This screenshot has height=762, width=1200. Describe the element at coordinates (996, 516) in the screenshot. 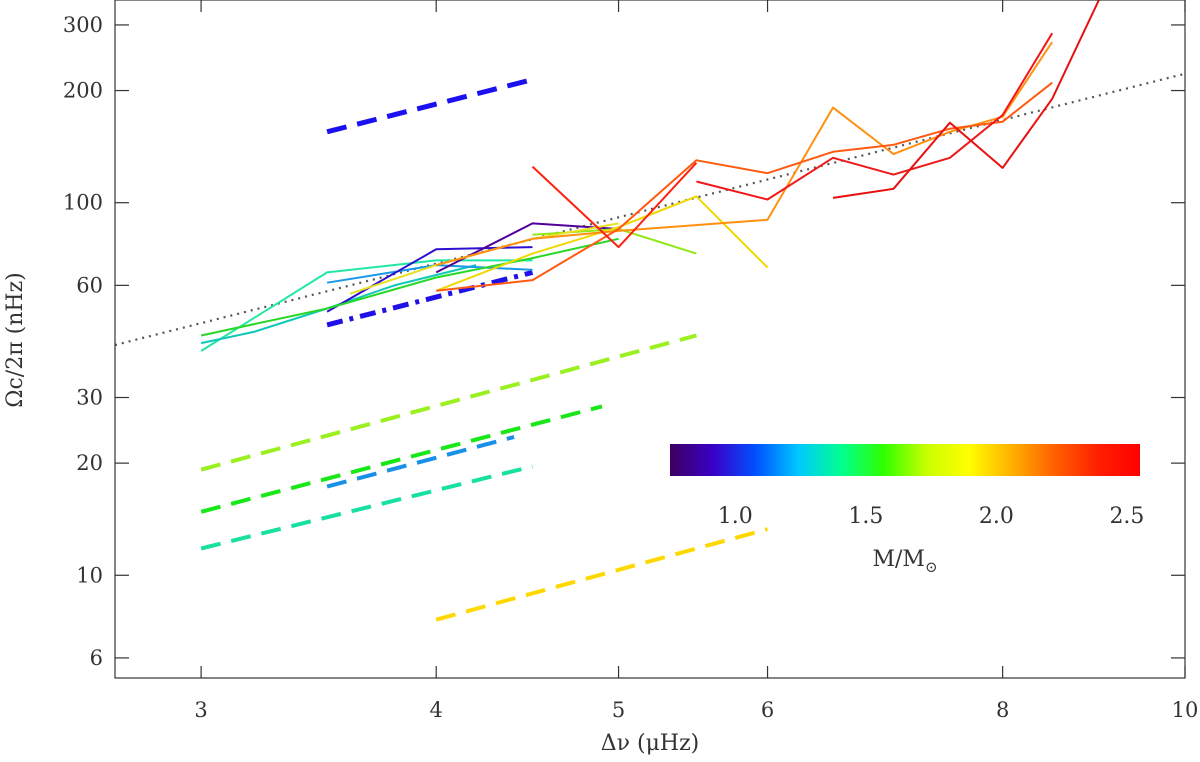

I see `colorbar-tick-label: 2.0` at that location.